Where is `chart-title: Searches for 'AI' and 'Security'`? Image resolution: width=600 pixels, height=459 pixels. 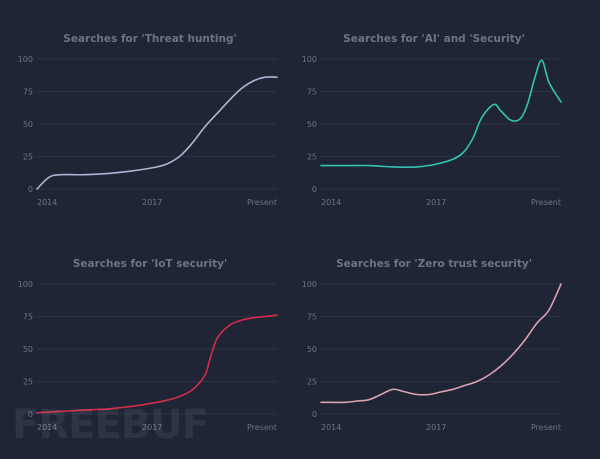
chart-title: Searches for 'AI' and 'Security' is located at coordinates (434, 39).